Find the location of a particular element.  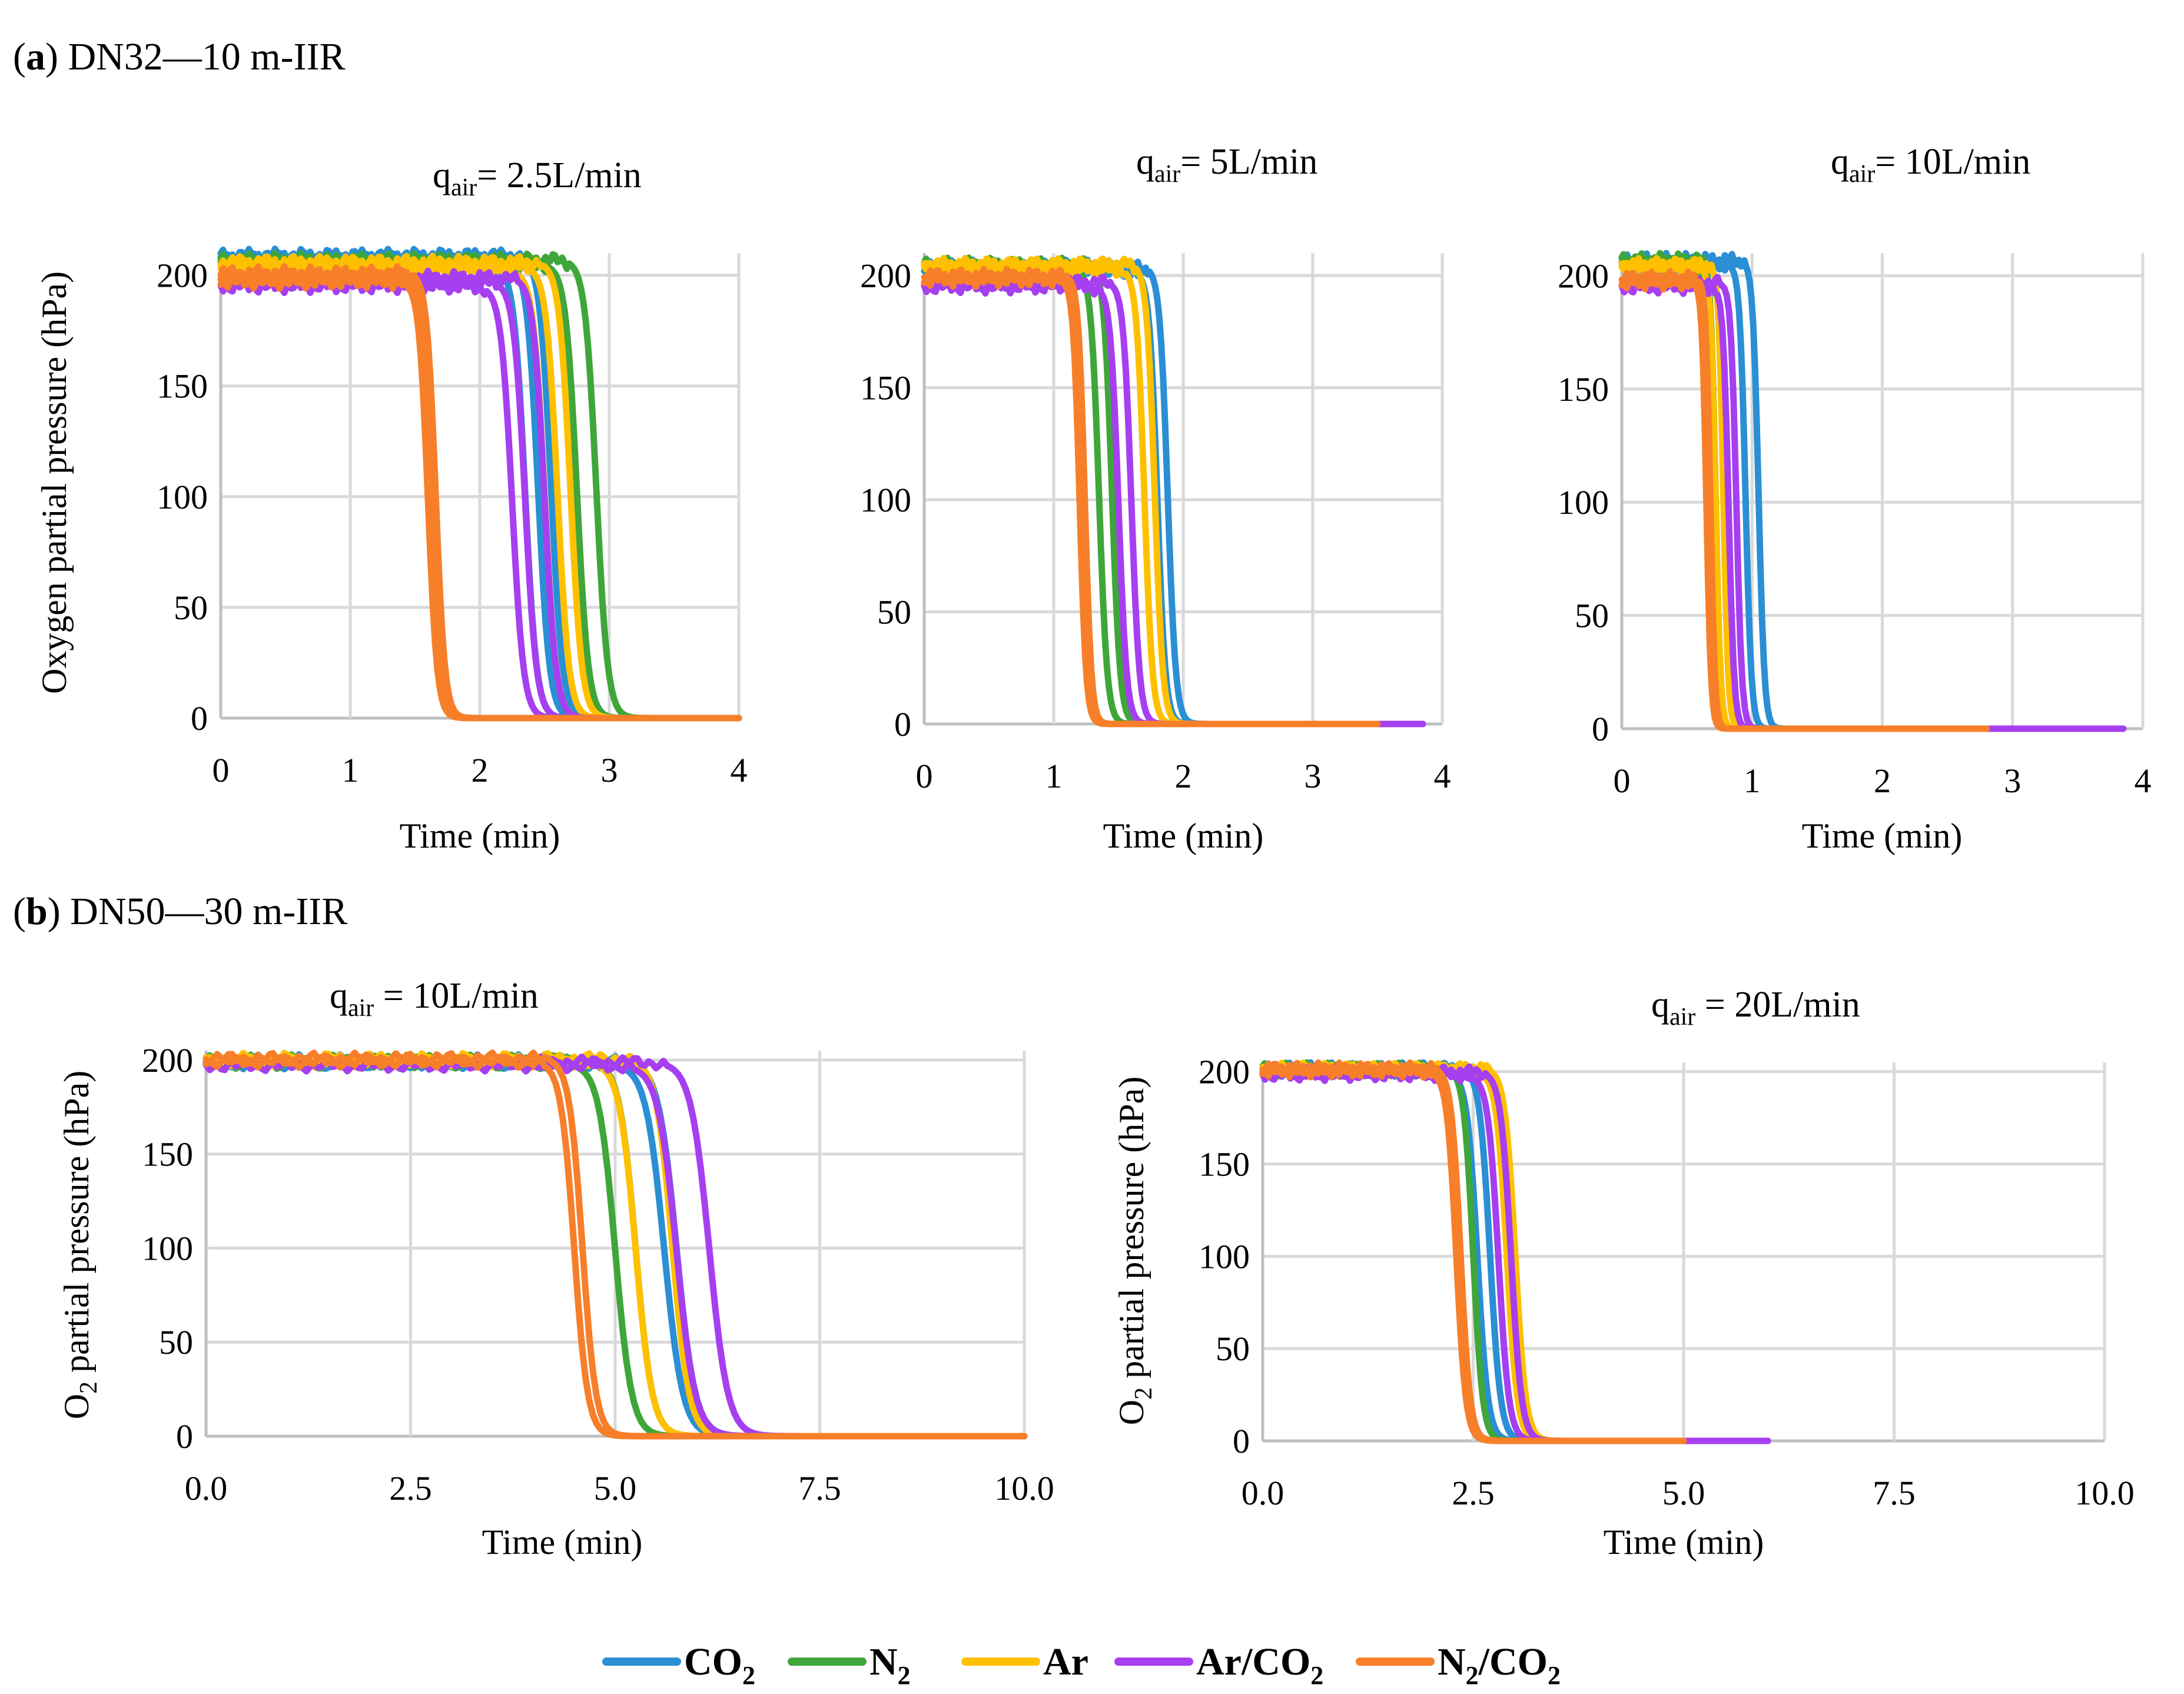

legend-label: Ar/CO2 is located at coordinates (1259, 1665).